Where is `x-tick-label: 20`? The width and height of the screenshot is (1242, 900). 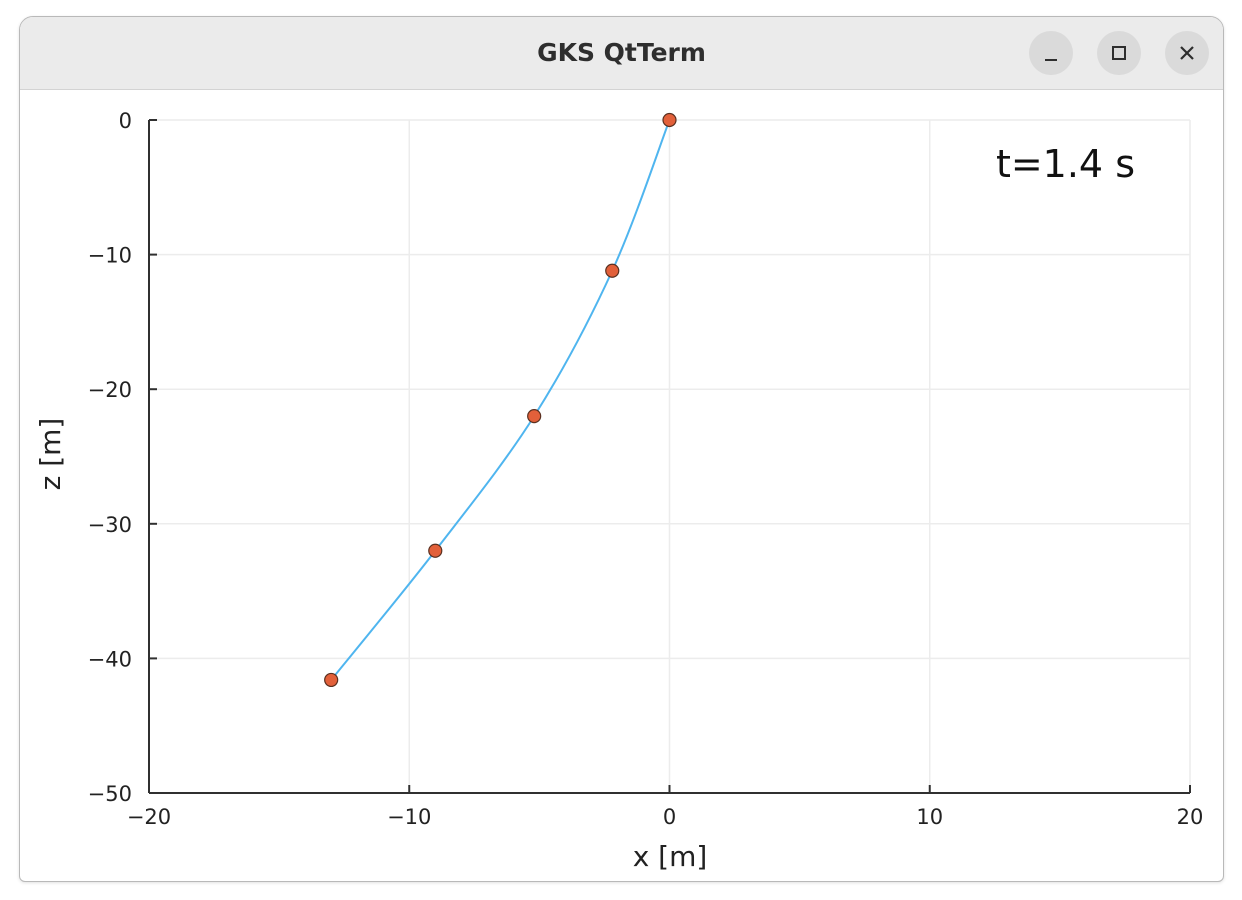
x-tick-label: 20 is located at coordinates (1190, 817).